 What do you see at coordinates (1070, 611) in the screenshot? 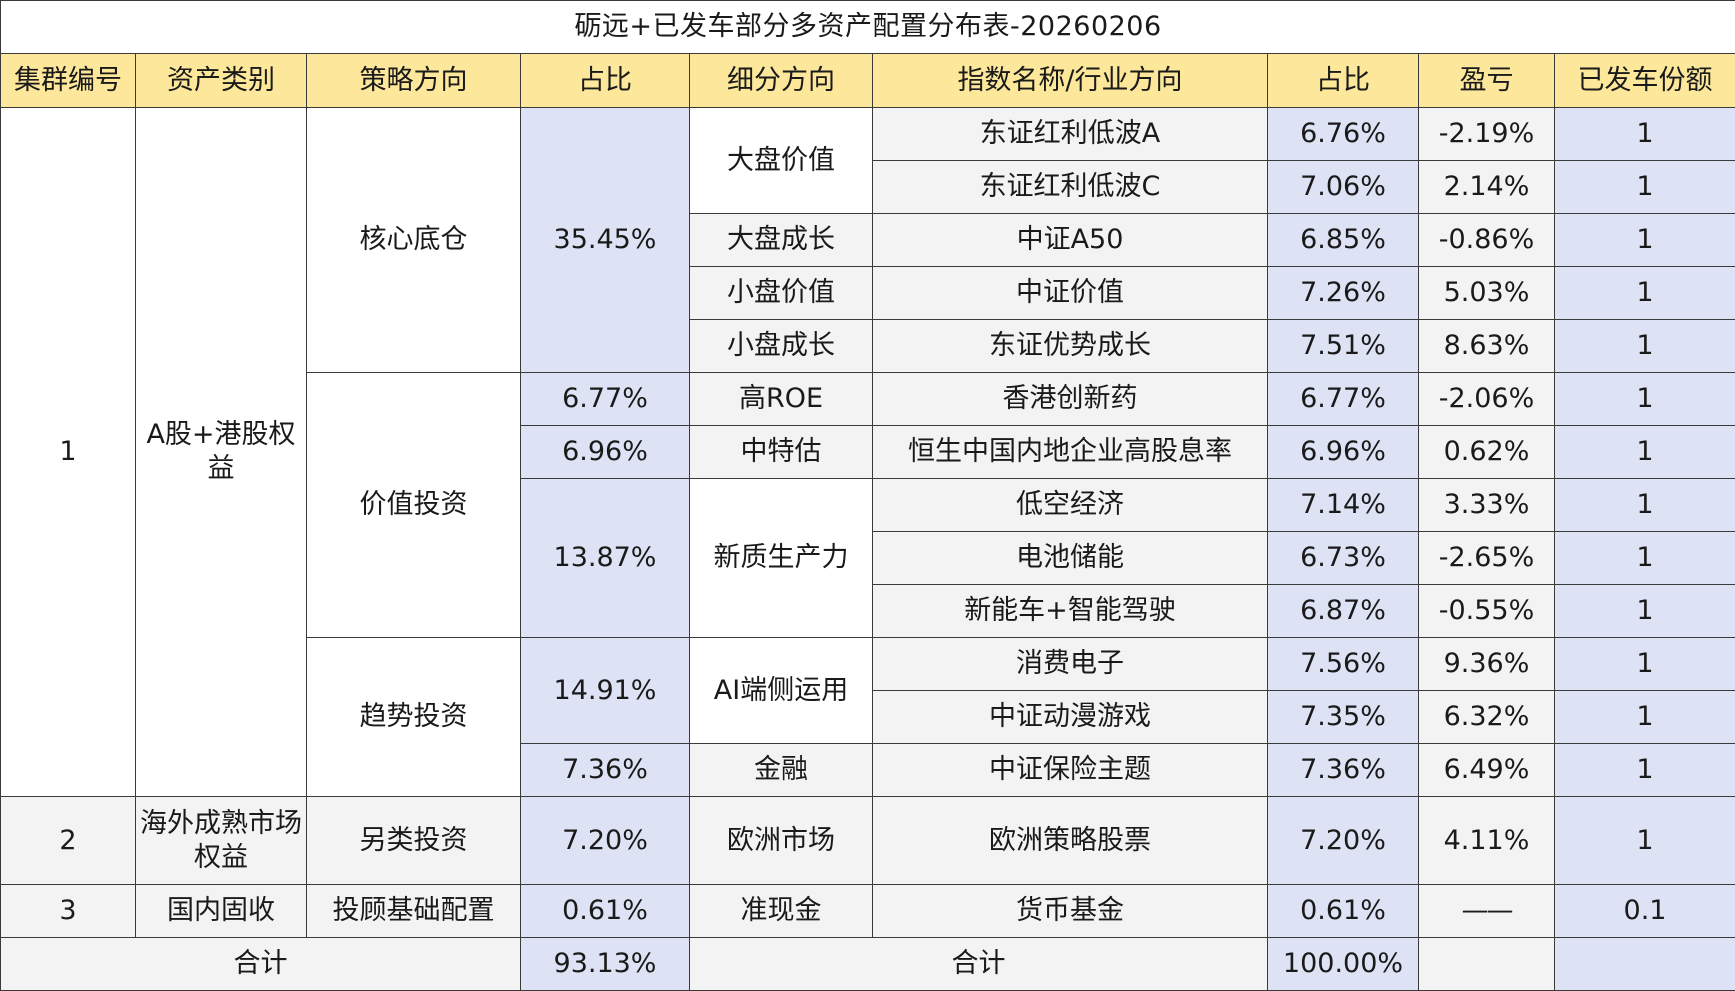
I see `index-name-cell: 新能车+智能驾驶` at bounding box center [1070, 611].